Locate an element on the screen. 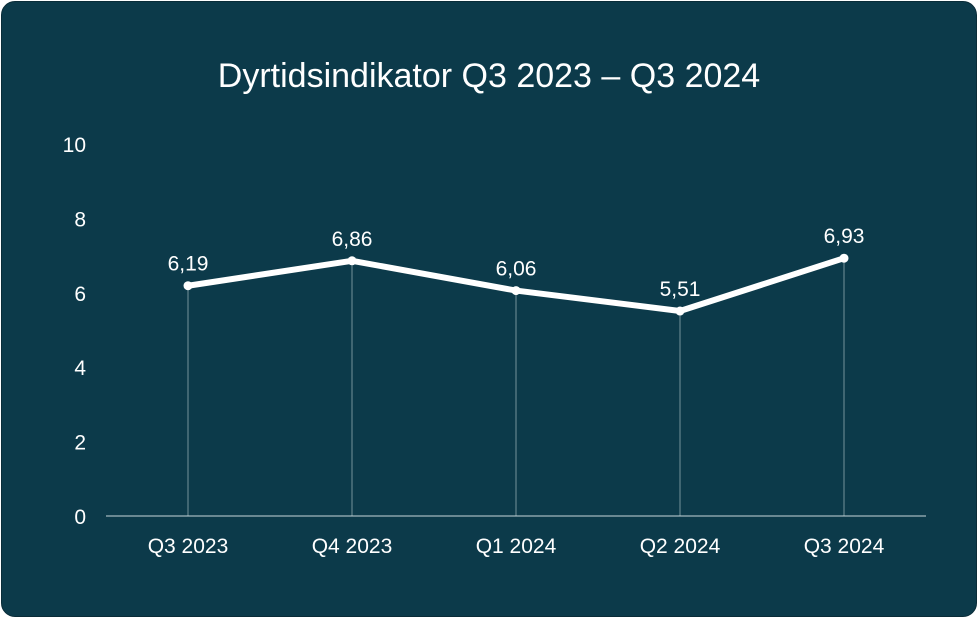 The height and width of the screenshot is (620, 980). y-tick-label: 0 is located at coordinates (80, 517).